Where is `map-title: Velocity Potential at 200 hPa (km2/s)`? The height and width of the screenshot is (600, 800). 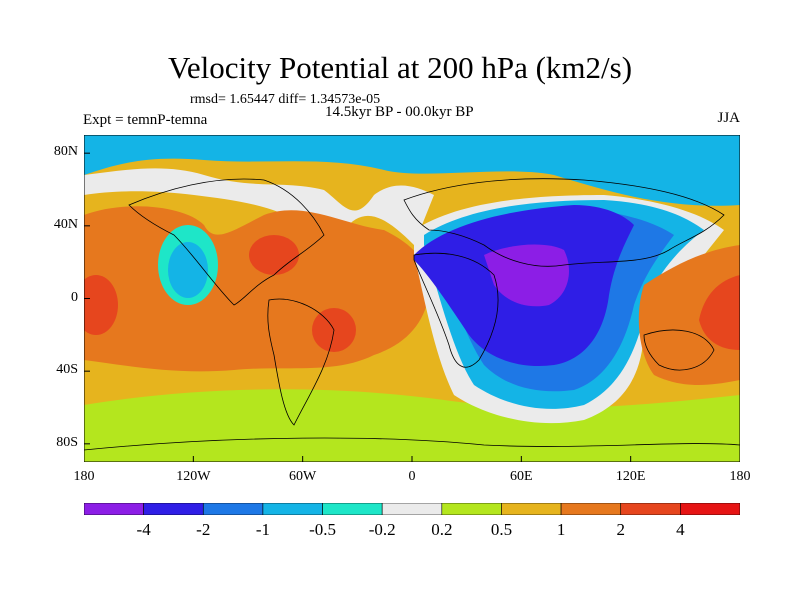 map-title: Velocity Potential at 200 hPa (km2/s) is located at coordinates (400, 67).